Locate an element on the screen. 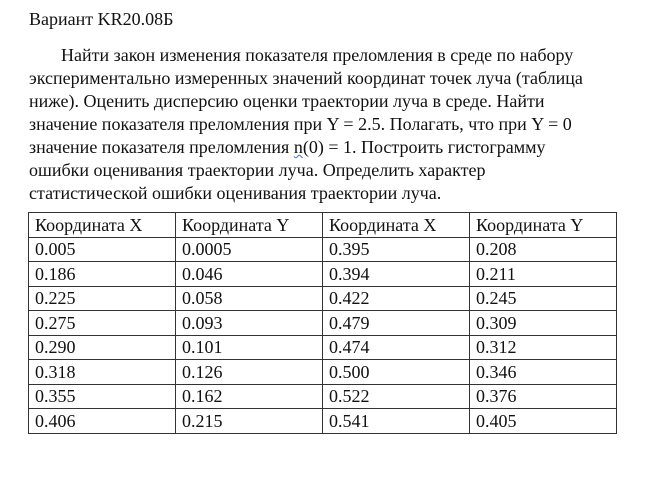 This screenshot has height=496, width=666. table-cell: 0.355 is located at coordinates (102, 396).